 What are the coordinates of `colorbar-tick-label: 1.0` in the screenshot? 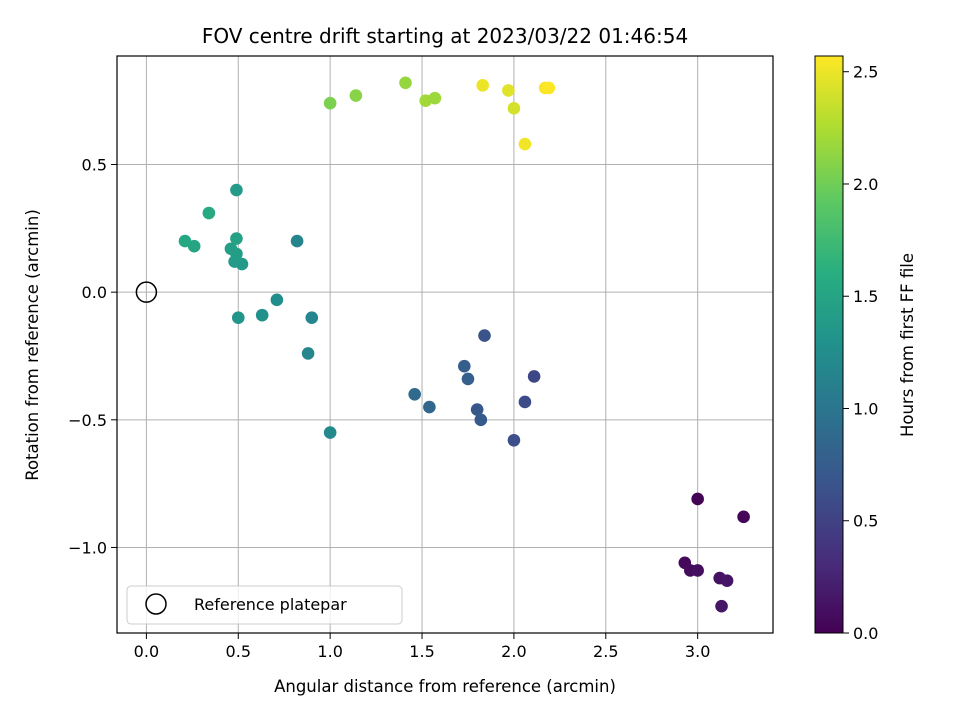 It's located at (865, 408).